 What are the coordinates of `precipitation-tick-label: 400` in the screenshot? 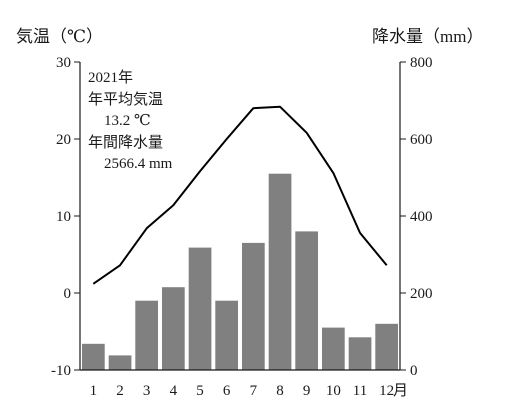 It's located at (421, 217).